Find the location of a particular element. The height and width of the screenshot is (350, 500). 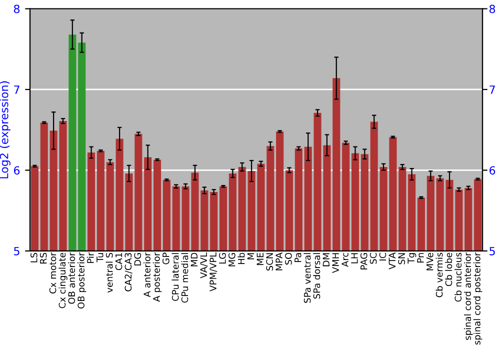

x-tick-label: SPa ventral is located at coordinates (307, 278).